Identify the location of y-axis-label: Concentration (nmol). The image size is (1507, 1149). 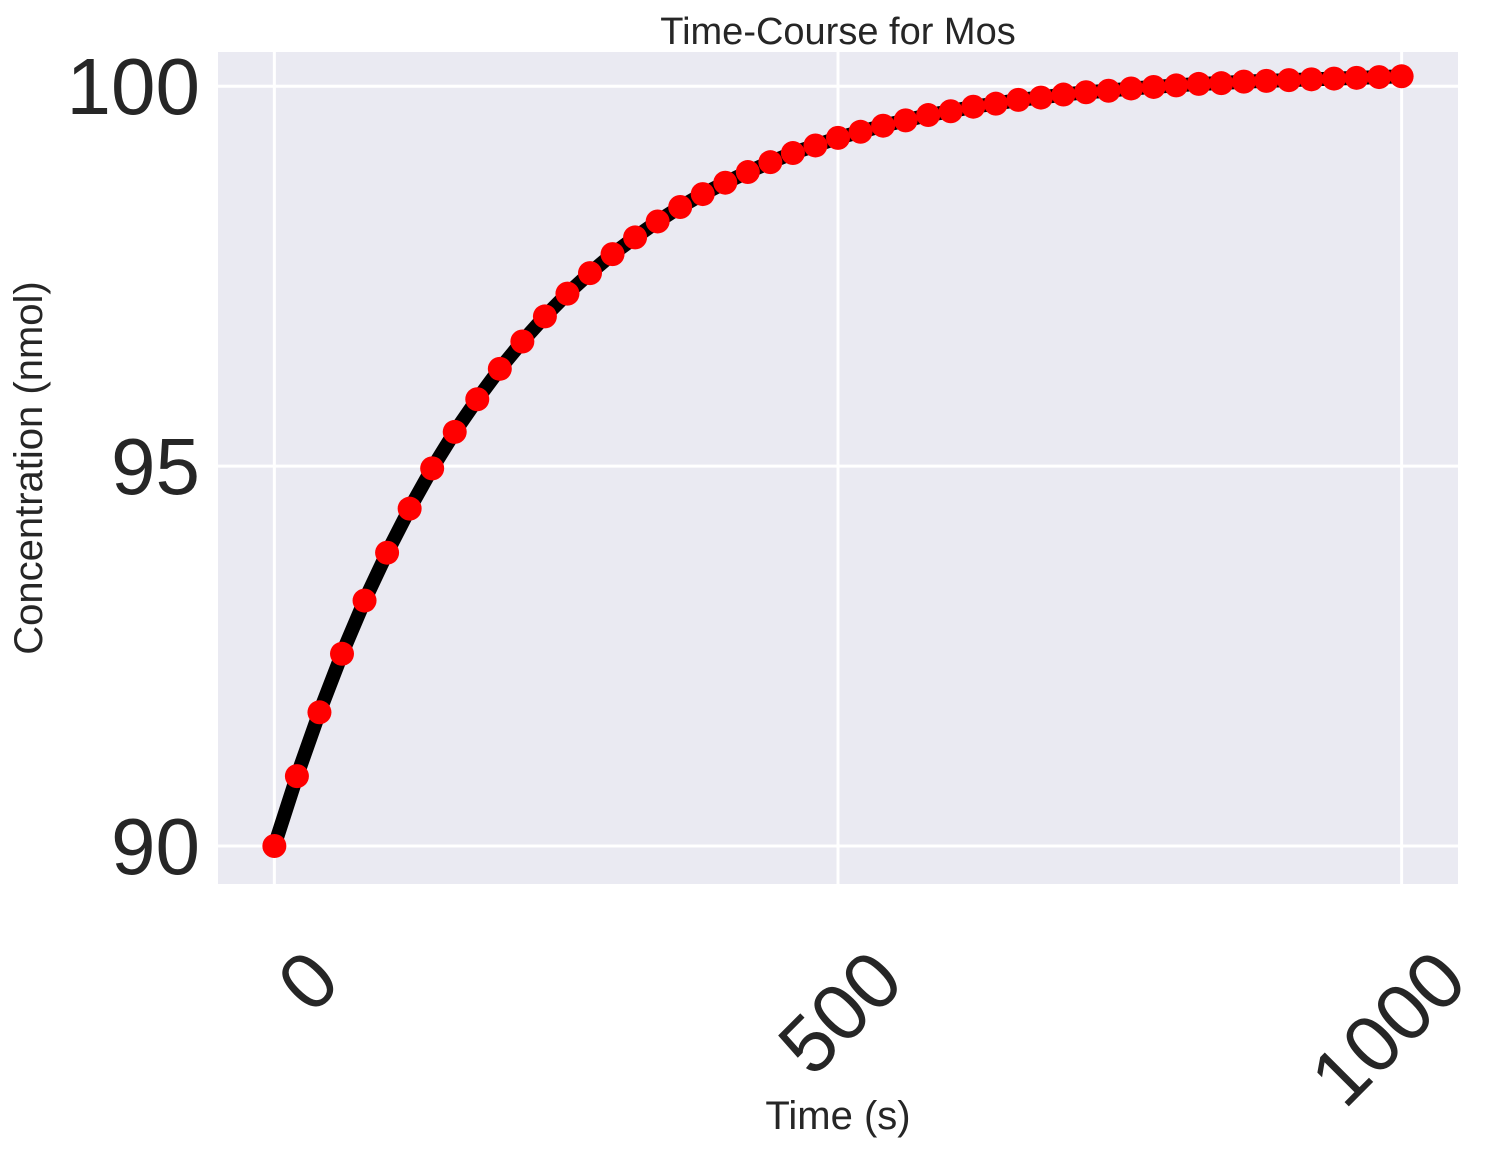
(29, 468).